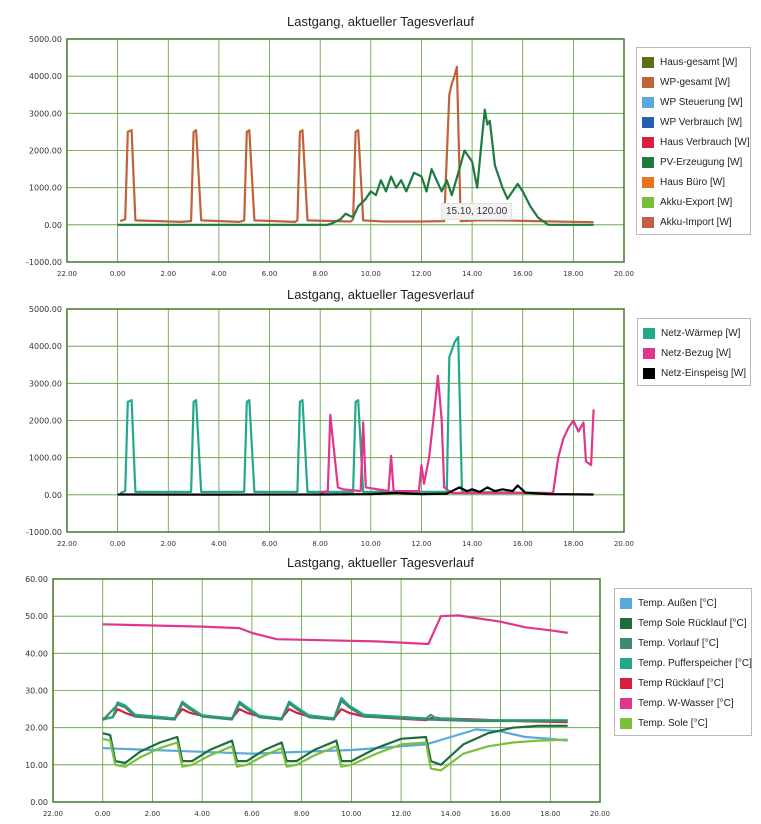 The image size is (761, 824). I want to click on y-tick-label: 60.00, so click(36, 579).